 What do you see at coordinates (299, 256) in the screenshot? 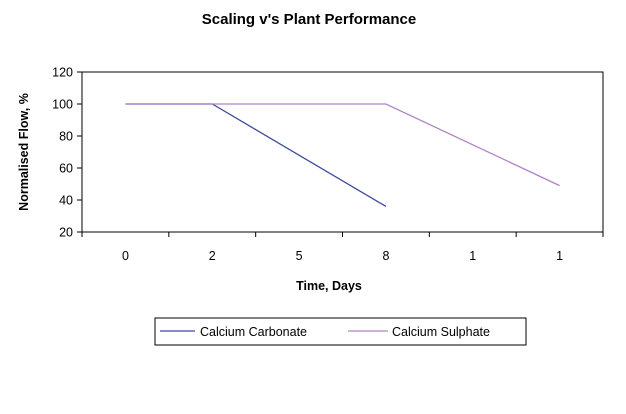
I see `x-tick-label: 5` at bounding box center [299, 256].